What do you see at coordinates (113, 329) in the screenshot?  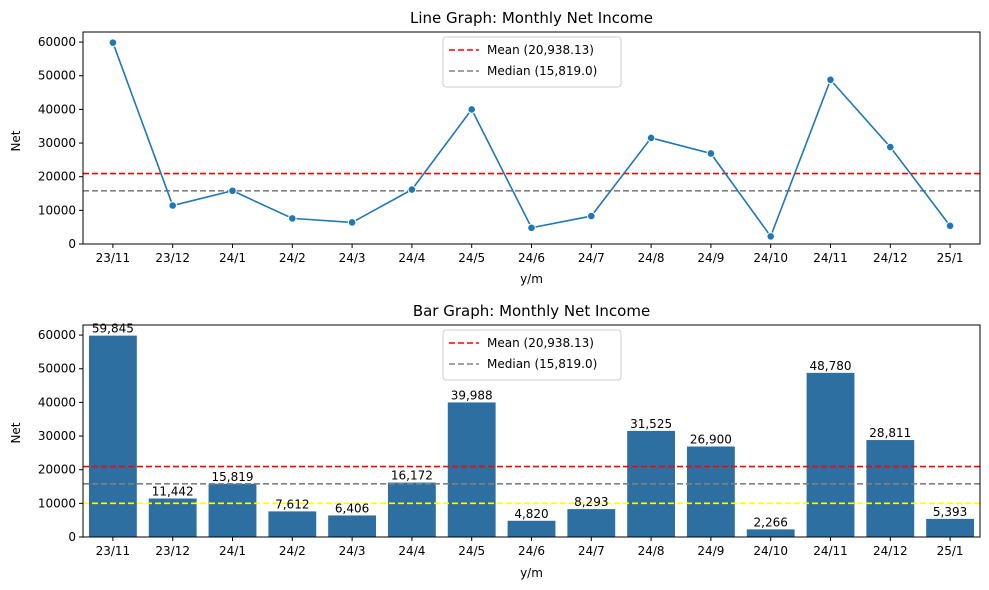 I see `data-label: 59,845` at bounding box center [113, 329].